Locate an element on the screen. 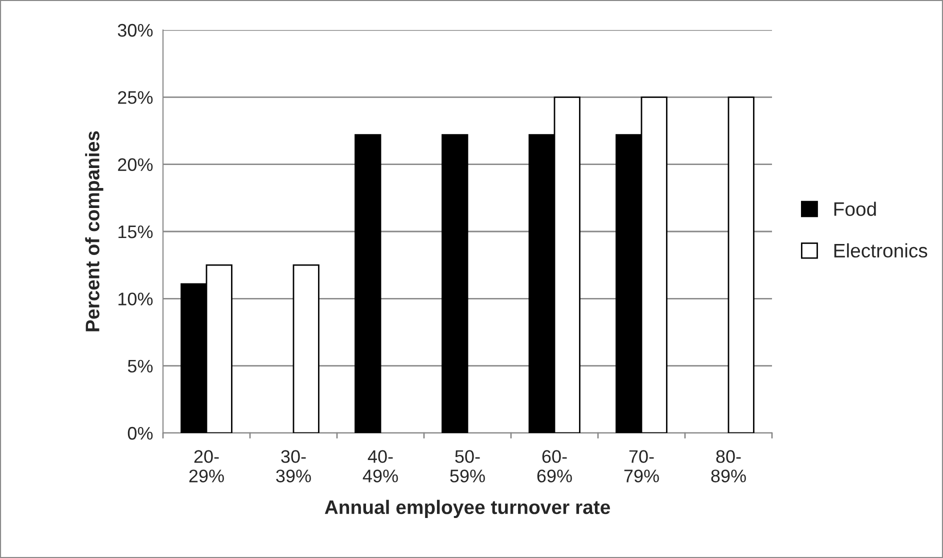  y-tick-label: 10% is located at coordinates (135, 299).